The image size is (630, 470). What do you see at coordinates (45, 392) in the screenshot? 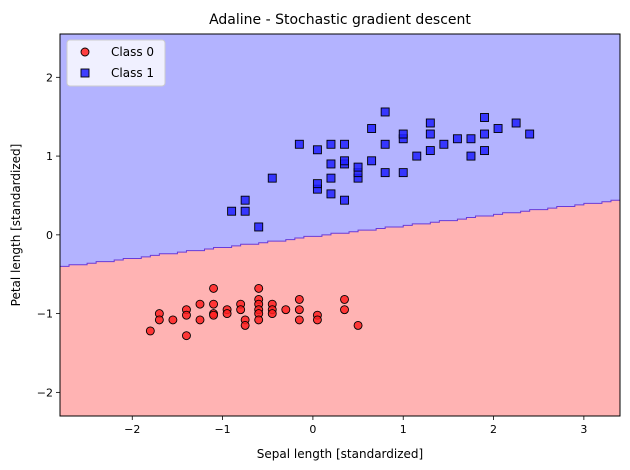
I see `y-tick-label: −2` at bounding box center [45, 392].